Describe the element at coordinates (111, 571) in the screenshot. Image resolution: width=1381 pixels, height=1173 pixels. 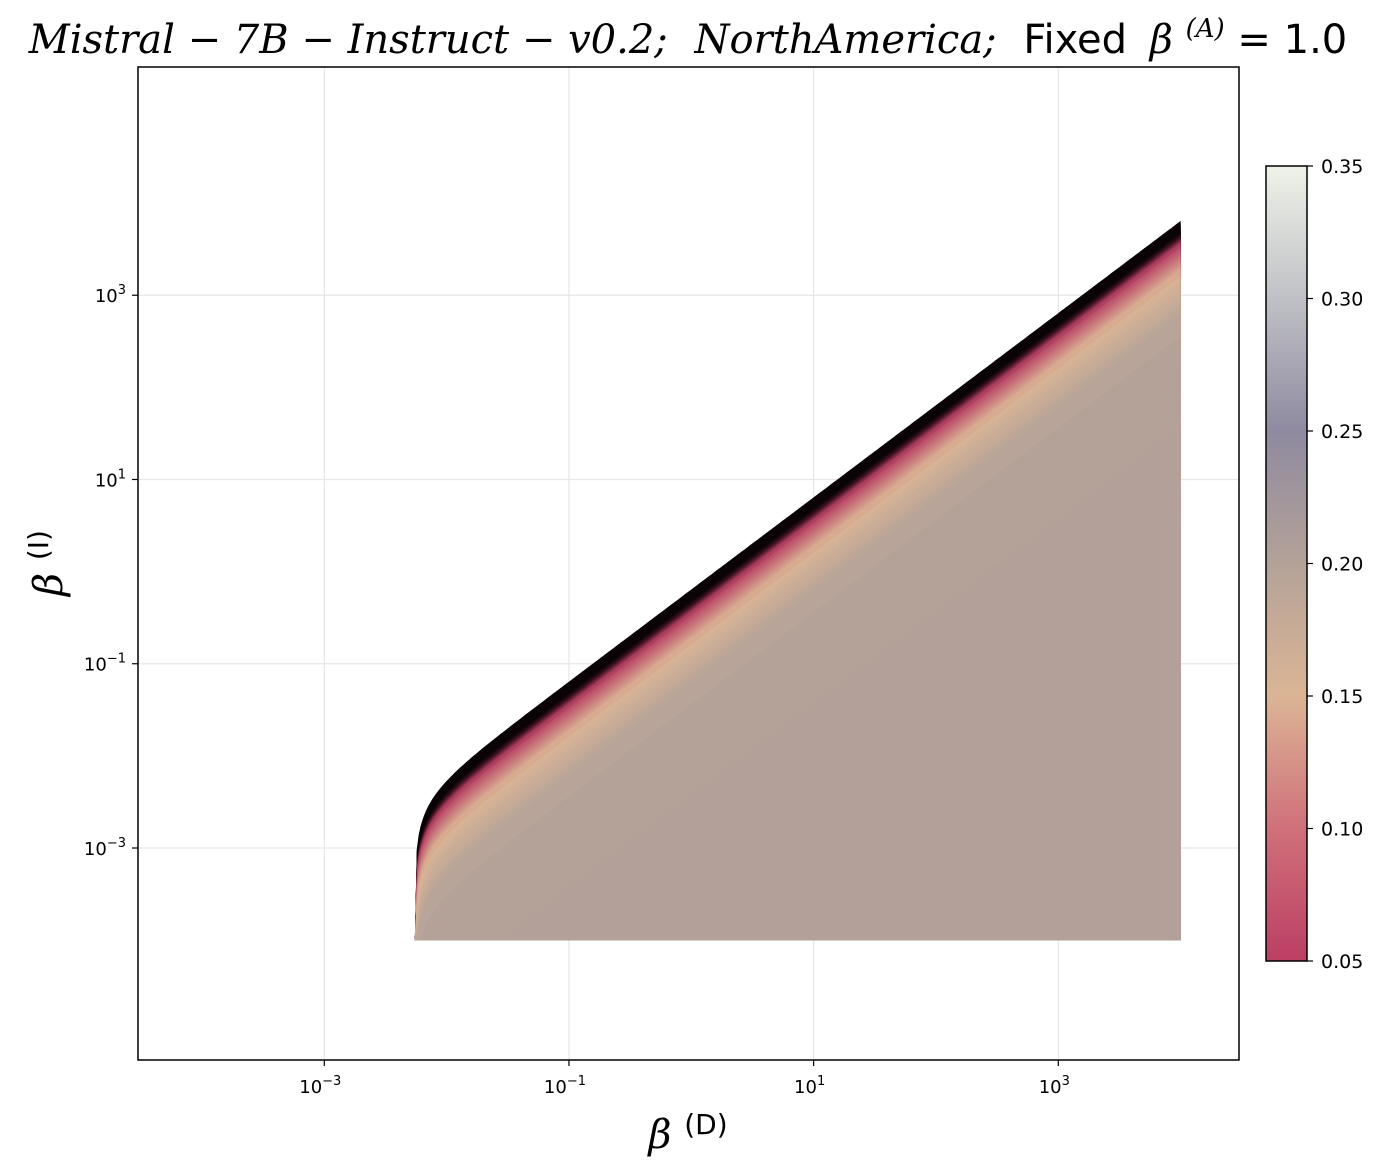
I see `y-axis-ticks: 10⁻³ 10⁻¹ 10¹ 10³` at that location.